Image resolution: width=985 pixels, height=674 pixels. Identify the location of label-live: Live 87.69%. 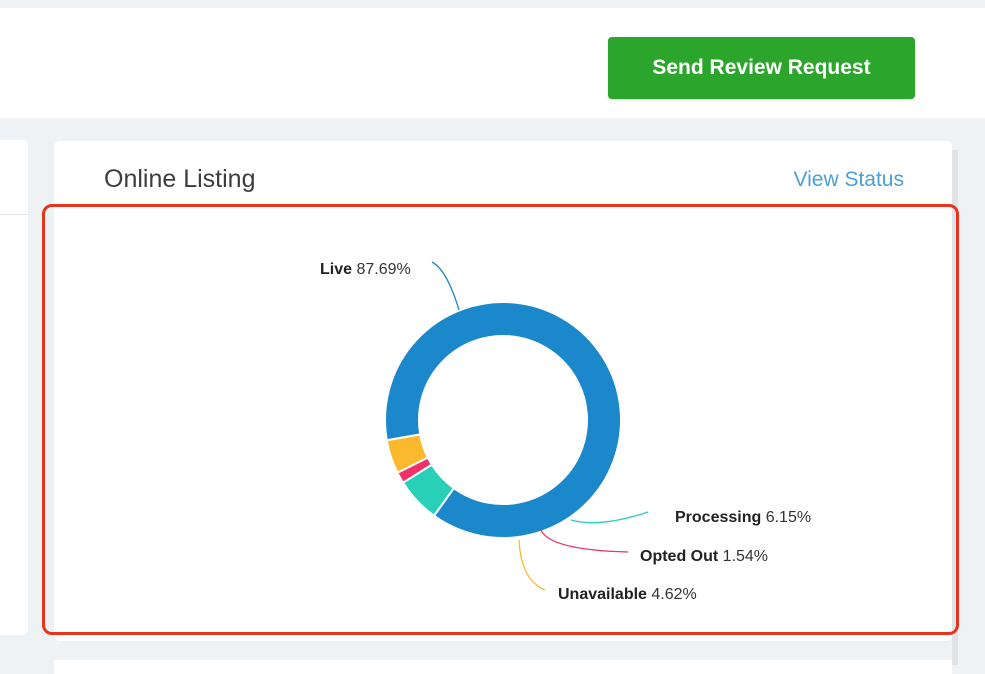
(365, 269).